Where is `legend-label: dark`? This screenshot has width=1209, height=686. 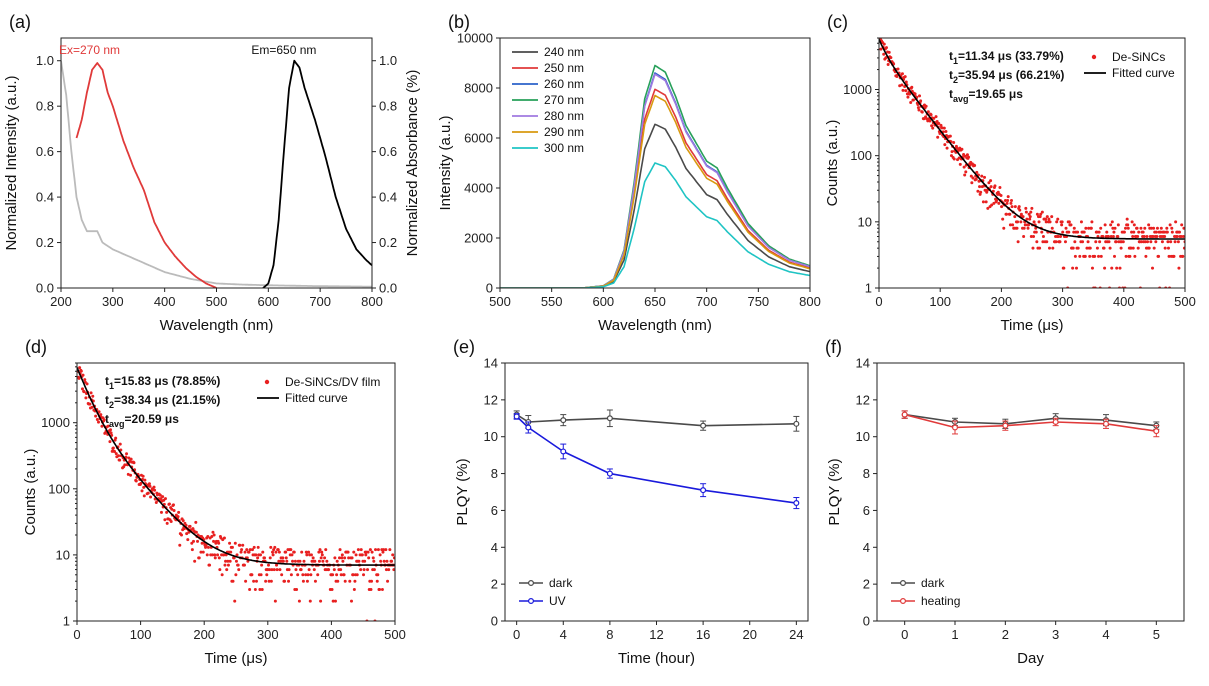
legend-label: dark is located at coordinates (561, 583).